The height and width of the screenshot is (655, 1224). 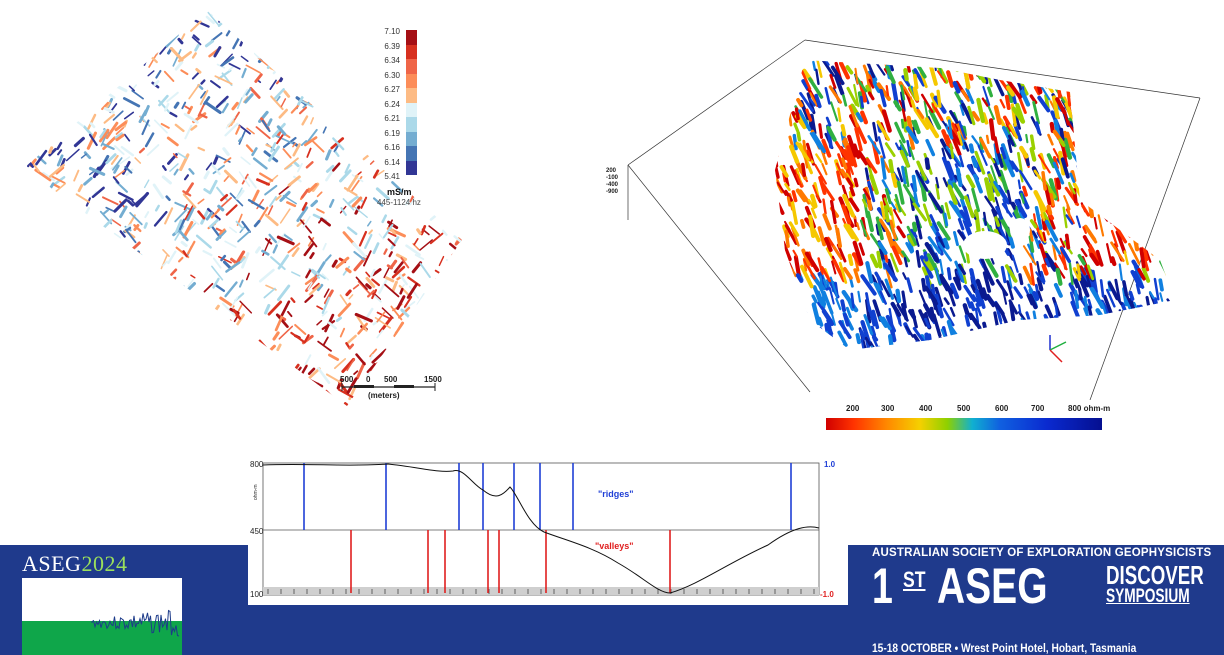 What do you see at coordinates (257, 464) in the screenshot?
I see `y-label-800: 800` at bounding box center [257, 464].